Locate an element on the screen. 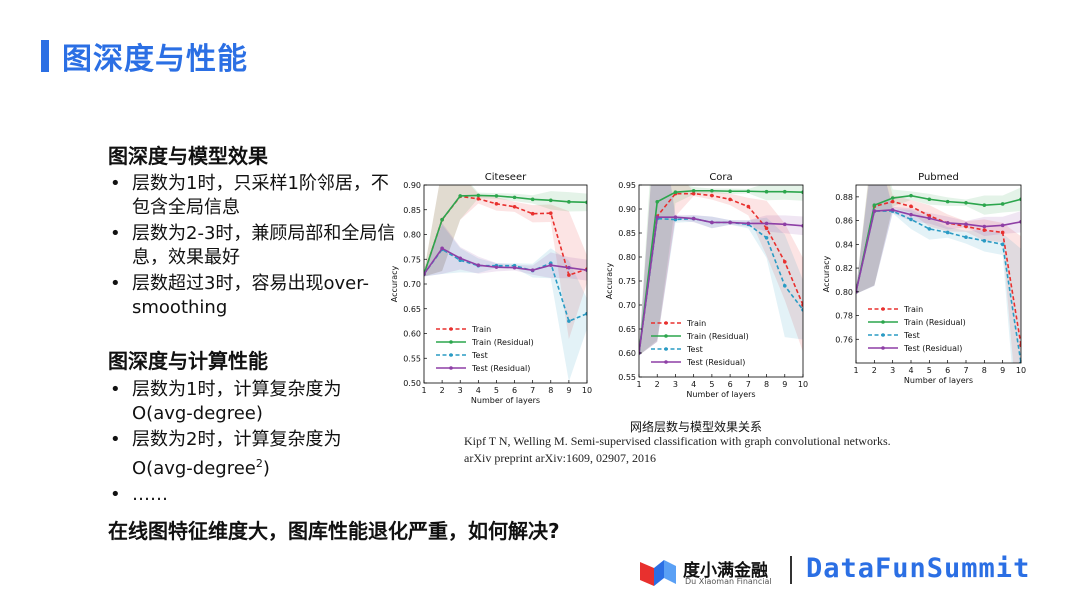  y-tick-label: 0.70 is located at coordinates (627, 305).